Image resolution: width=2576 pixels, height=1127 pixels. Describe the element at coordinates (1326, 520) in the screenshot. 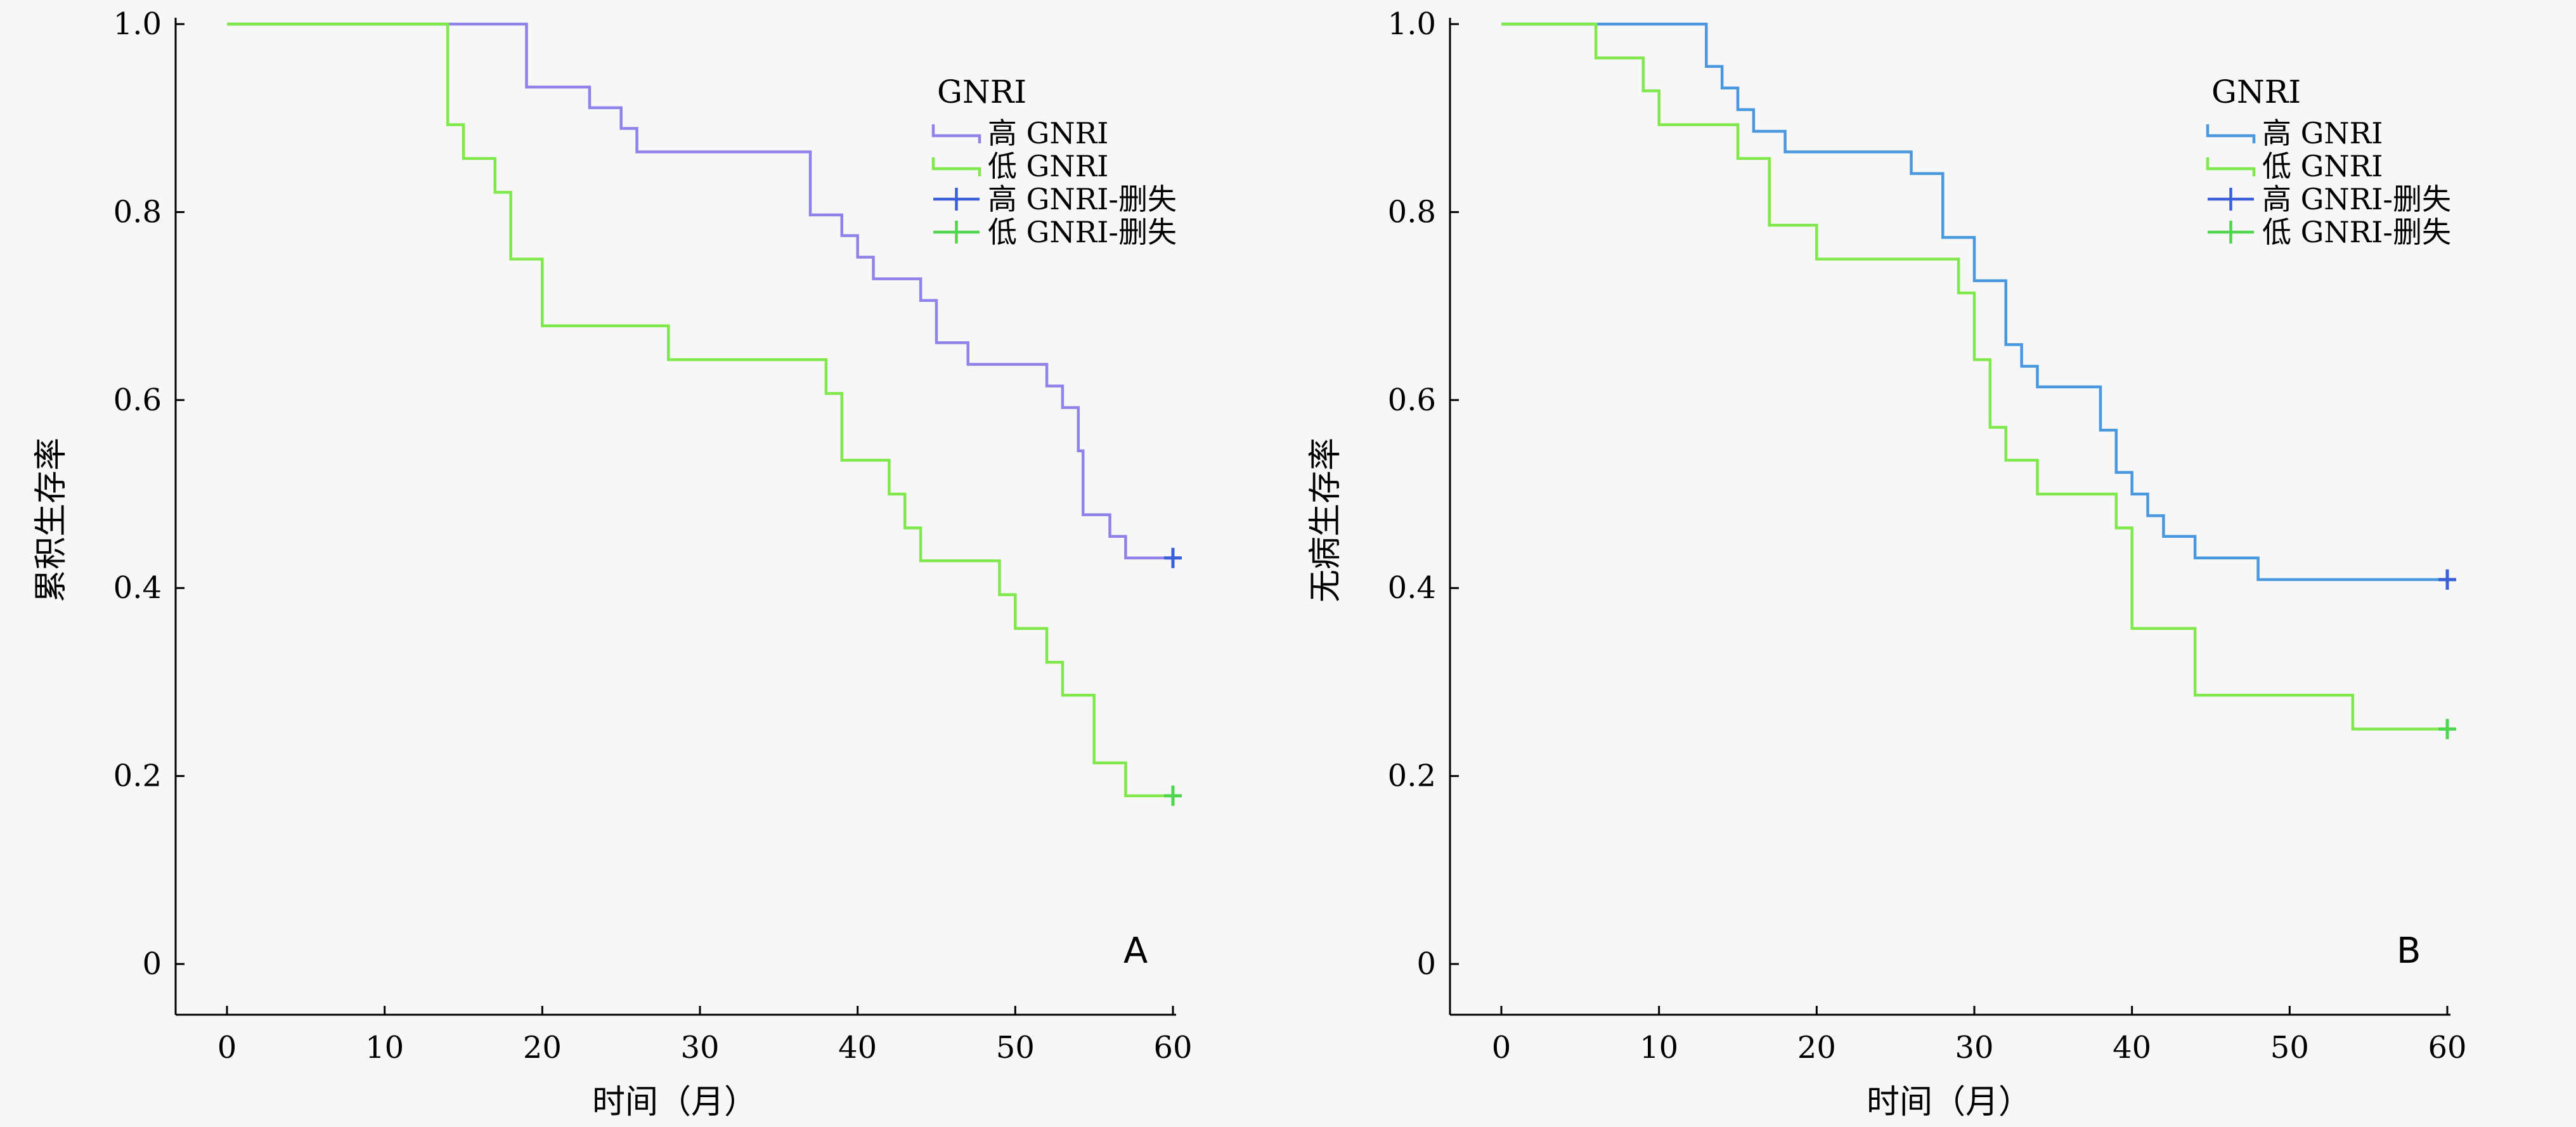

I see `y-axis-title: 无病生存率` at that location.